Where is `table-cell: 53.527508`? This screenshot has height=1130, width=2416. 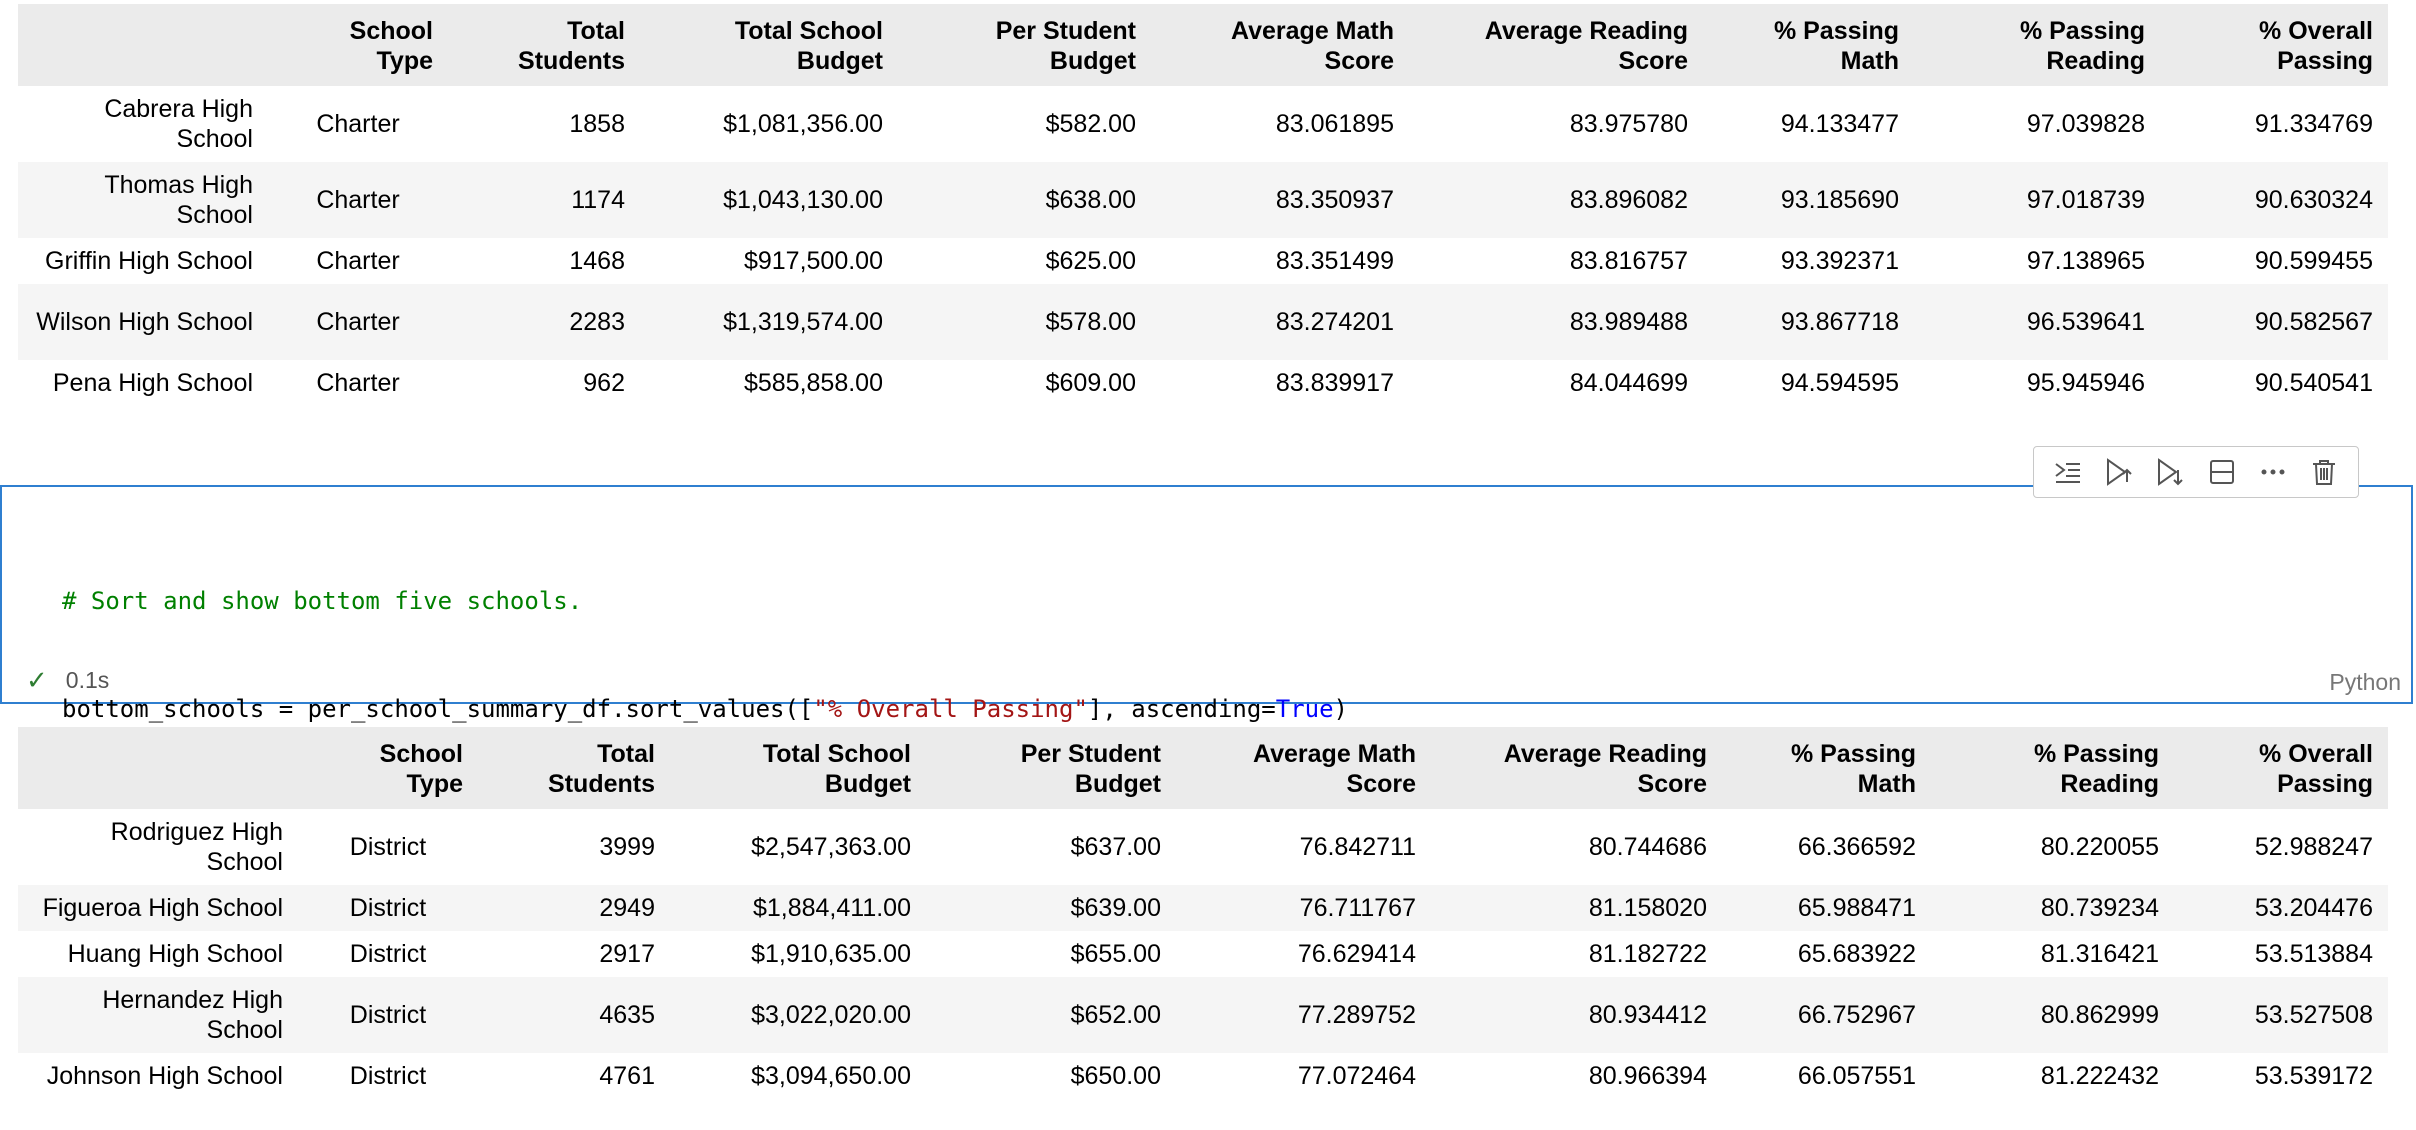 table-cell: 53.527508 is located at coordinates (2313, 1015).